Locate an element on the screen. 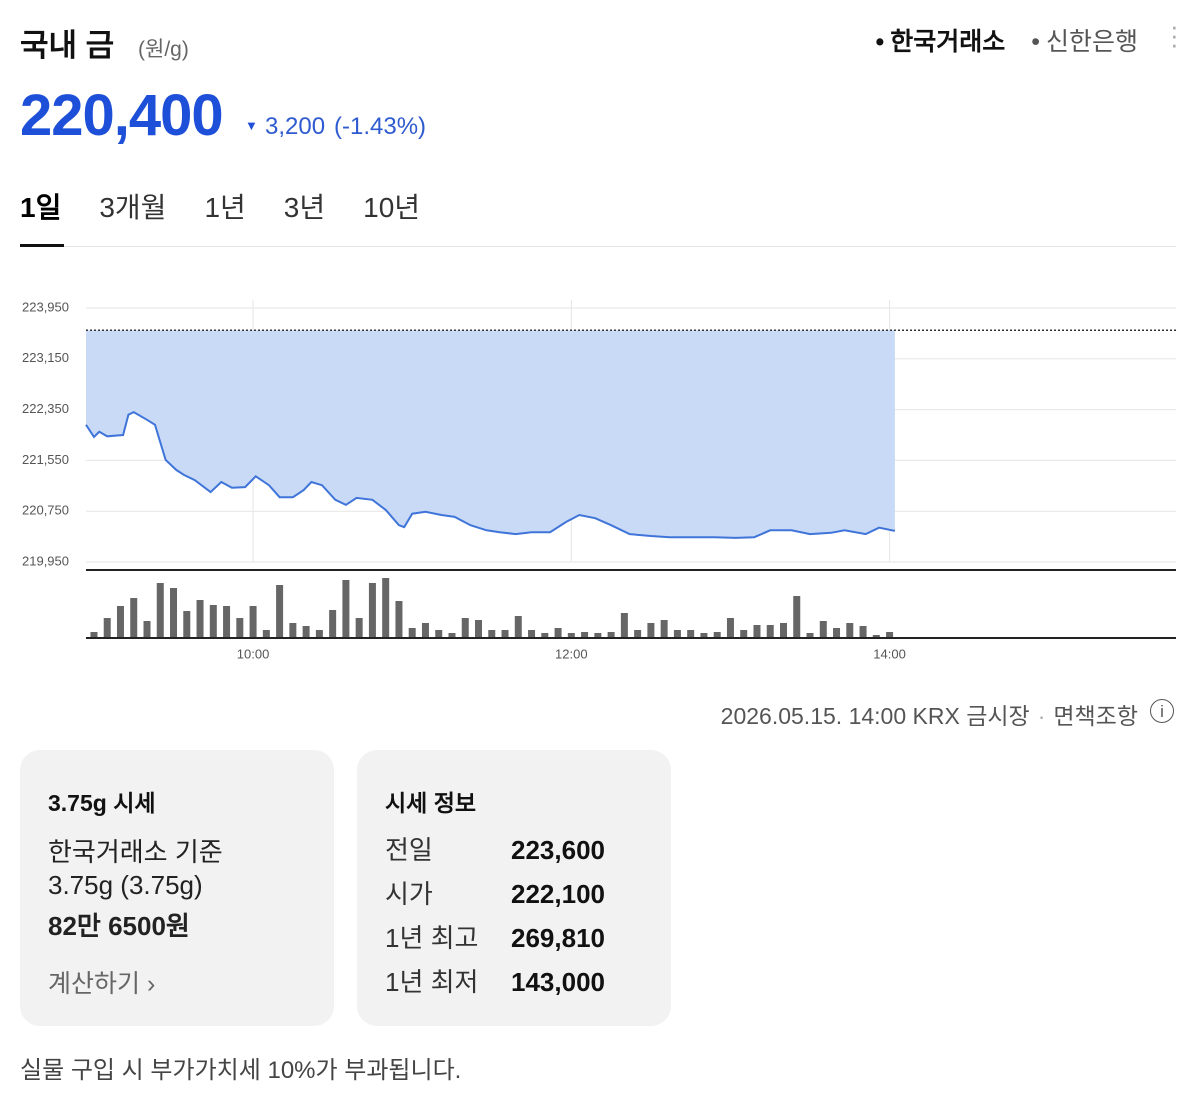 The image size is (1200, 1108). info-value: 269,810 is located at coordinates (558, 938).